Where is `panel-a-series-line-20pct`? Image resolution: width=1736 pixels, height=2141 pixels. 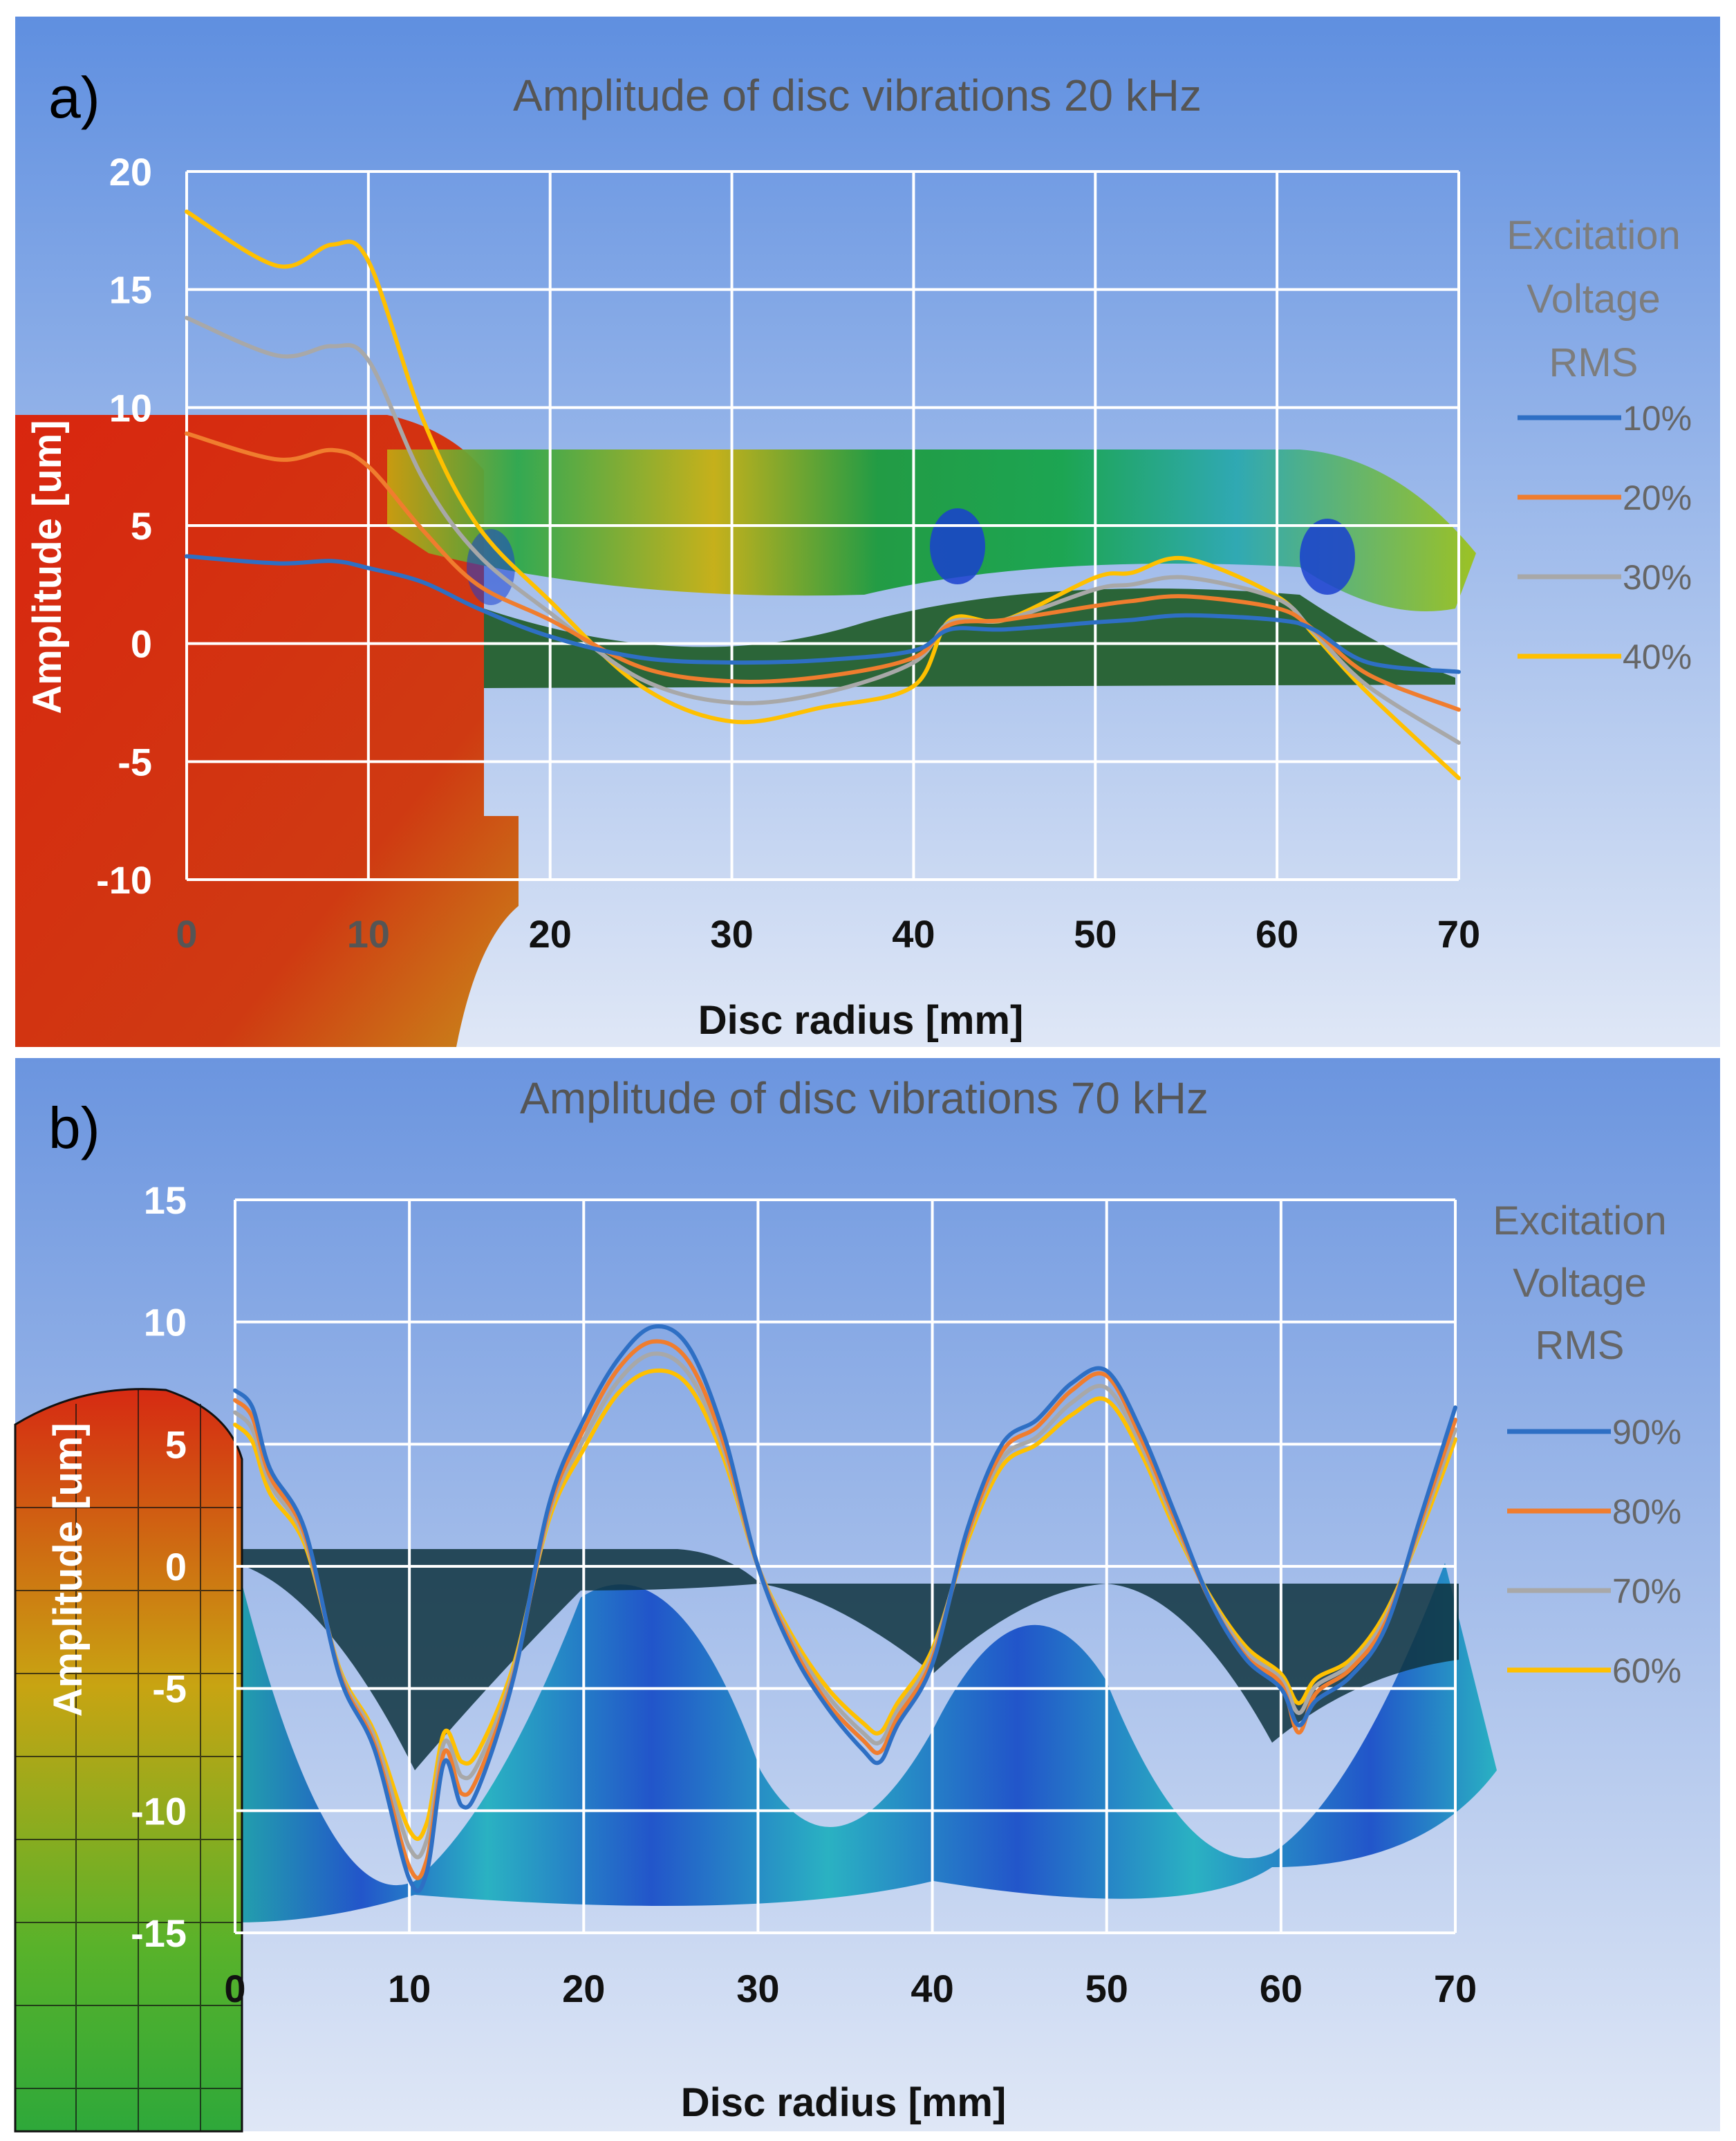 panel-a-series-line-20pct is located at coordinates (823, 571).